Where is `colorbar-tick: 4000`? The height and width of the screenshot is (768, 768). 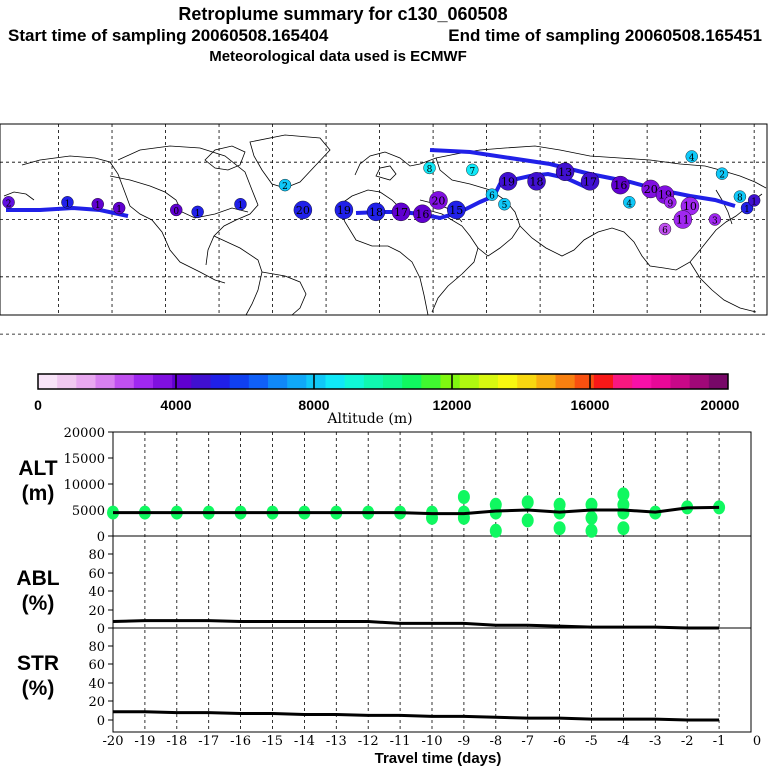
colorbar-tick: 4000 is located at coordinates (175, 405).